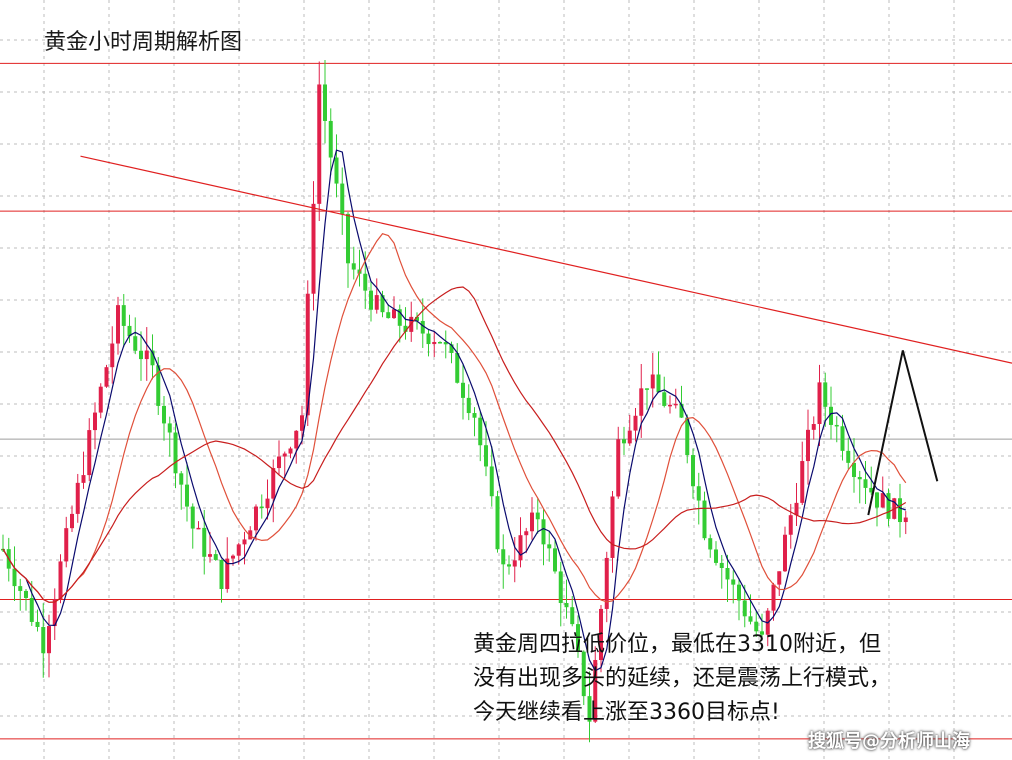  I want to click on projection-path, so click(903, 433).